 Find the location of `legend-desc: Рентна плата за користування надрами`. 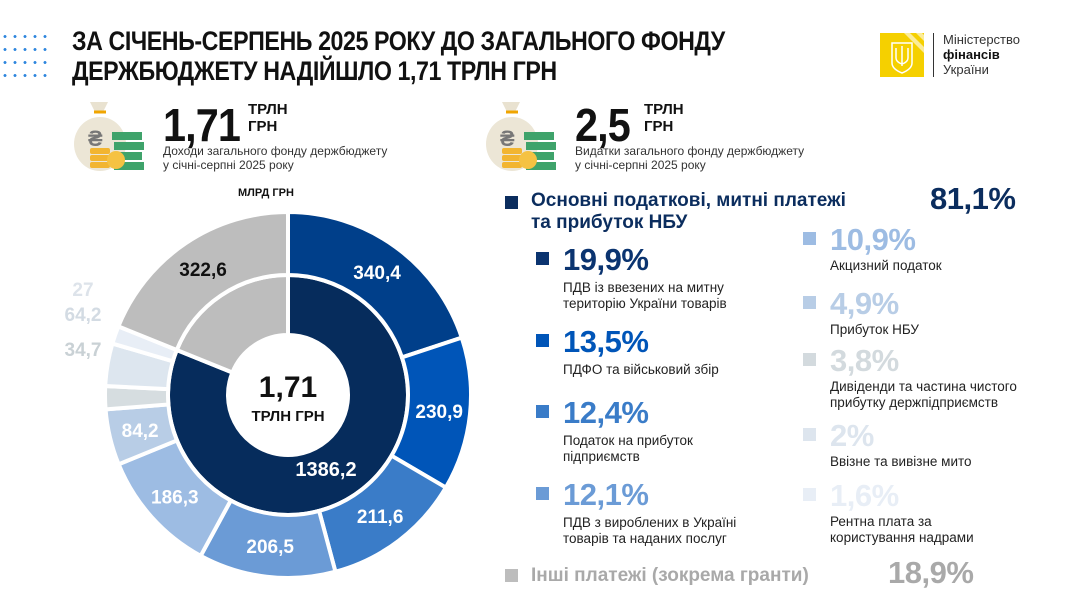

legend-desc: Рентна плата за користування надрами is located at coordinates (902, 530).